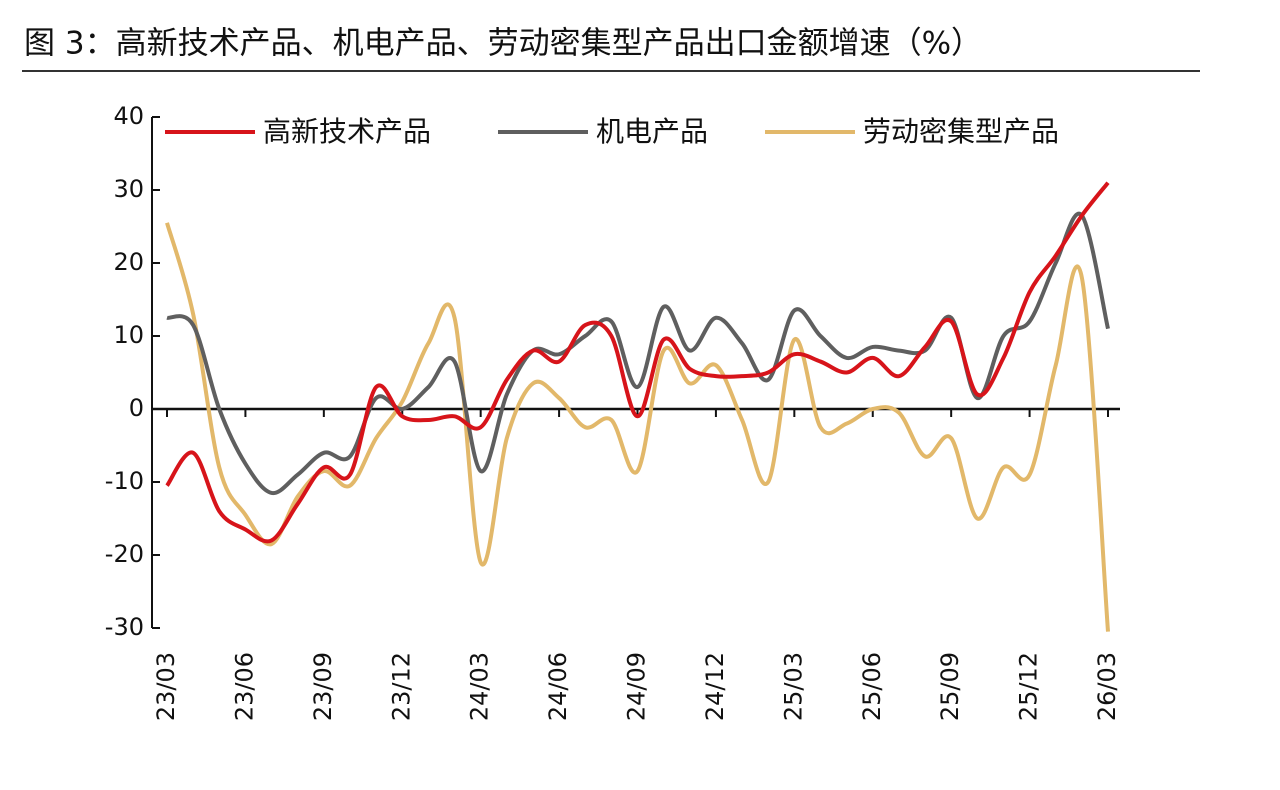 The image size is (1280, 790). Describe the element at coordinates (715, 686) in the screenshot. I see `x-tick-label: 24/12` at that location.